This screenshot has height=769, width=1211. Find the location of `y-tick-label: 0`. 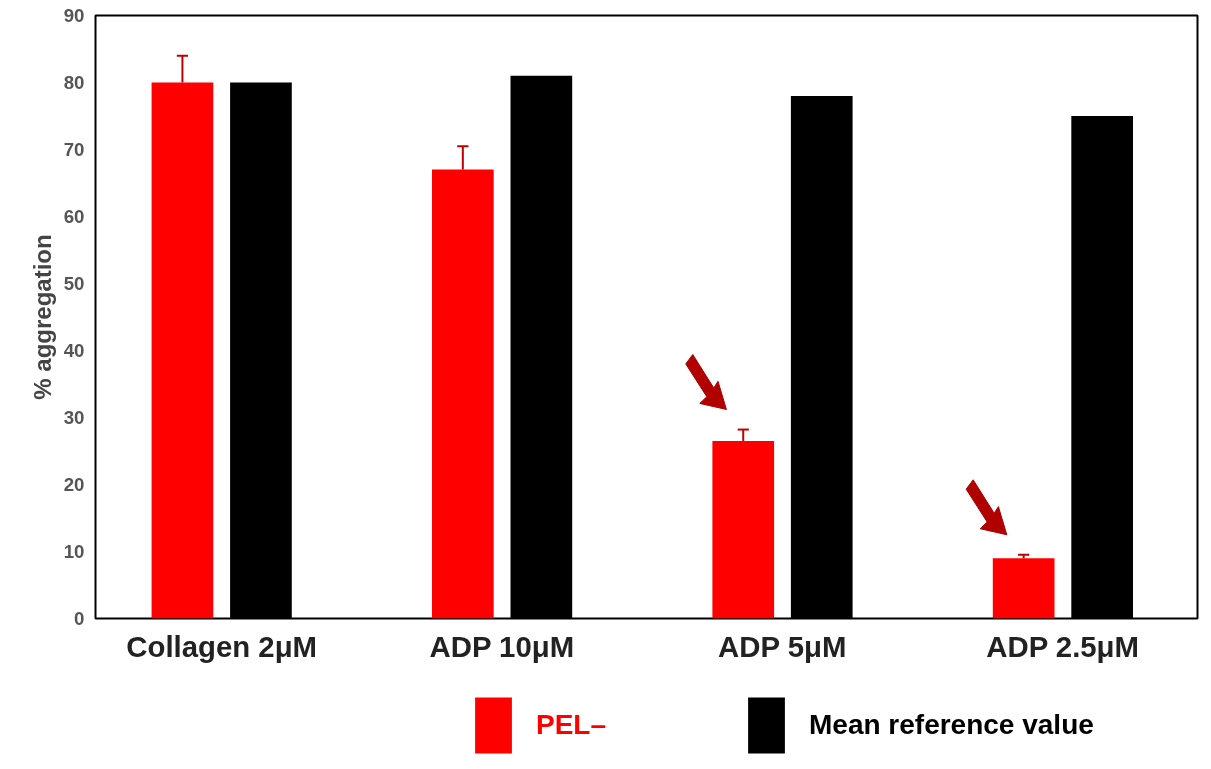

y-tick-label: 0 is located at coordinates (79, 618).